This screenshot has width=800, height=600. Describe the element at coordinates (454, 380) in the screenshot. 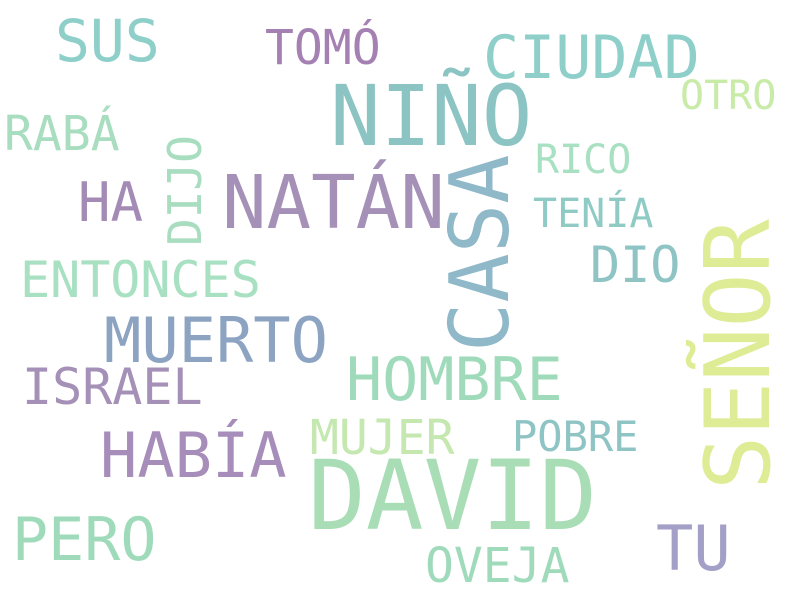

I see `word-hombre: HOMBRE` at that location.